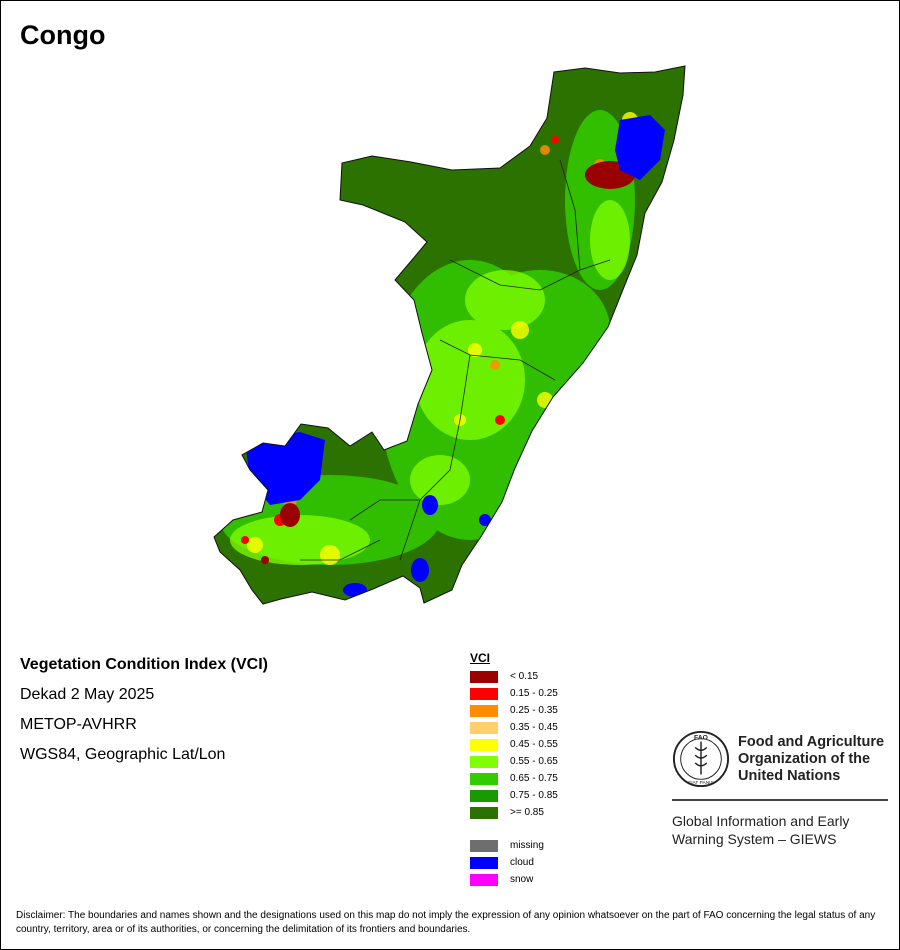  I want to click on fao-logo-icon: FAO FIAT PANIS, so click(701, 759).